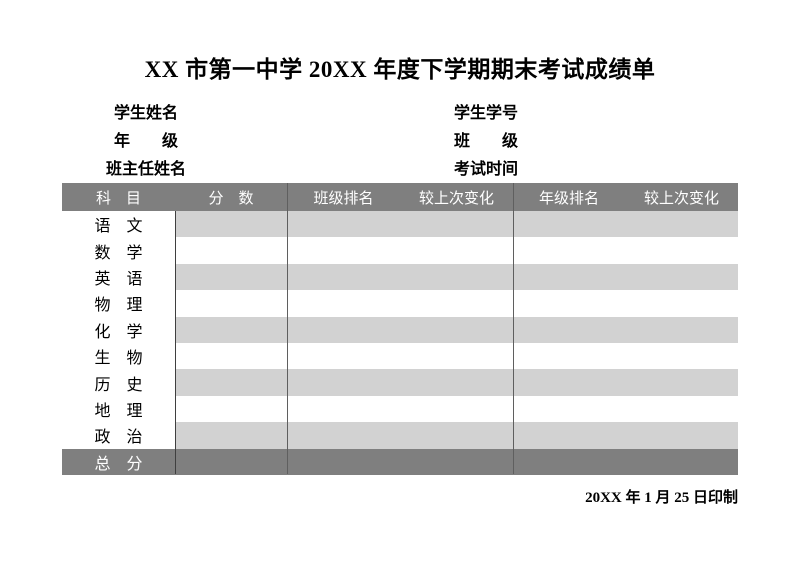 The height and width of the screenshot is (566, 800). I want to click on subject-cell: 化 学, so click(118, 329).